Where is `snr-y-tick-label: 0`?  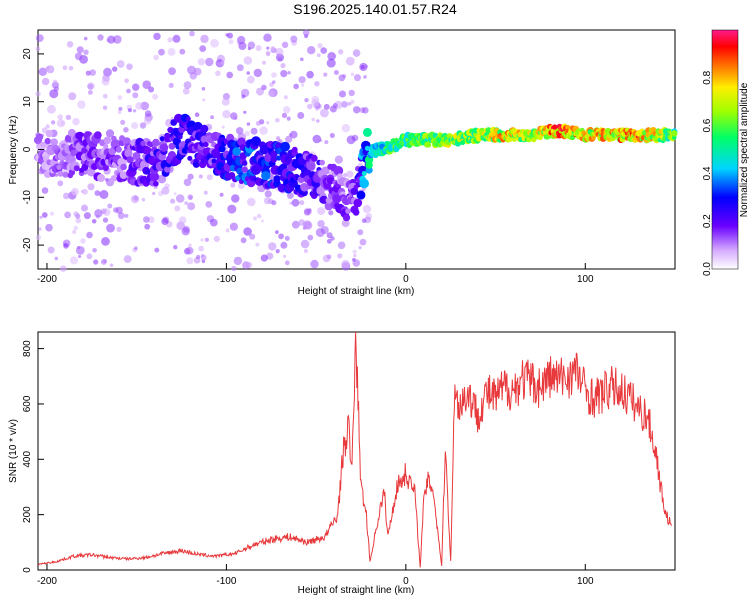
snr-y-tick-label: 0 is located at coordinates (27, 570).